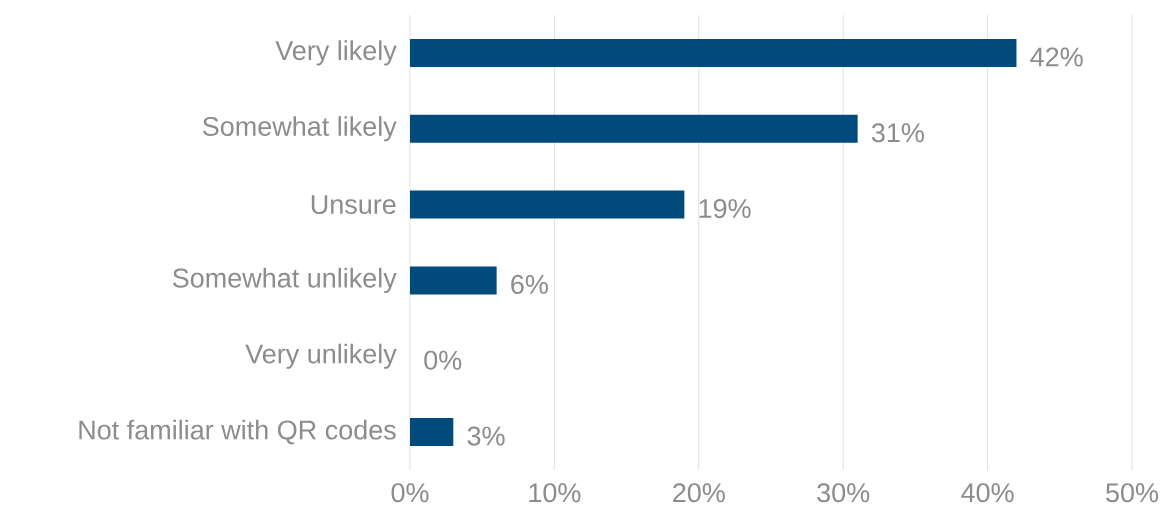 Image resolution: width=1164 pixels, height=527 pixels. What do you see at coordinates (987, 493) in the screenshot?
I see `x-tick-label: 40%` at bounding box center [987, 493].